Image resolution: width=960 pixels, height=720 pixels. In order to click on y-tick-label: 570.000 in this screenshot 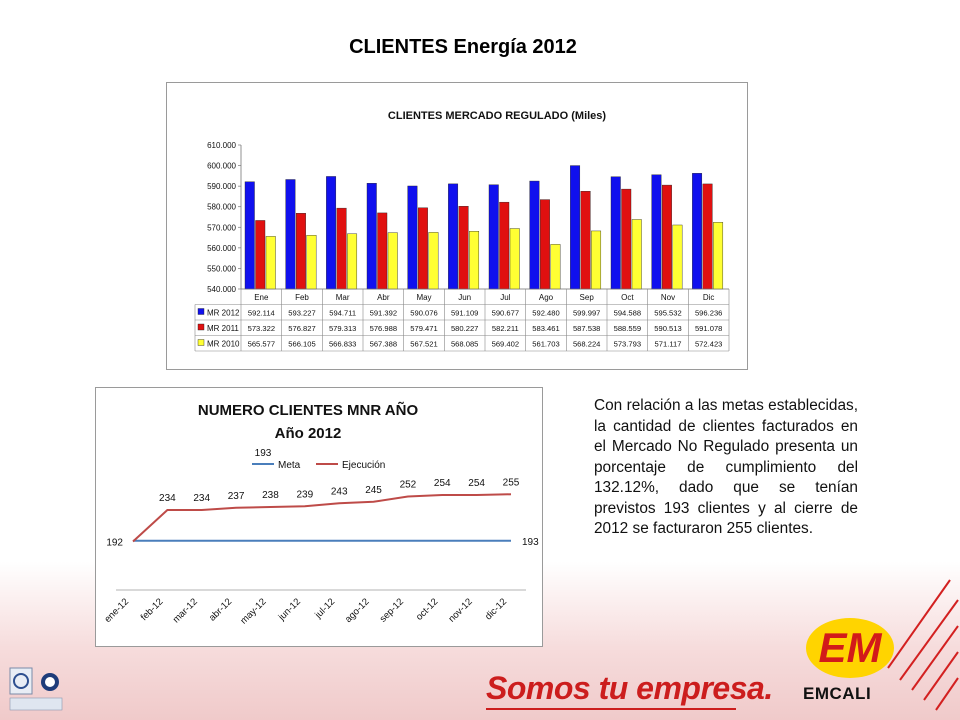, I will do `click(221, 227)`.